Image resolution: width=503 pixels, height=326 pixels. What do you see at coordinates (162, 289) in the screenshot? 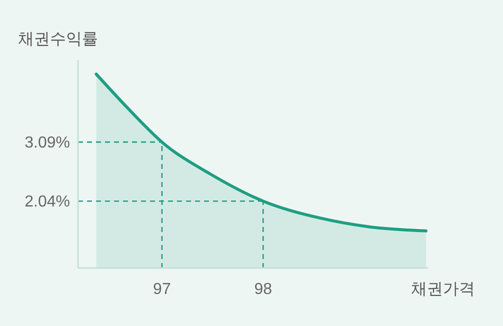
I see `x-tick-label: 97` at bounding box center [162, 289].